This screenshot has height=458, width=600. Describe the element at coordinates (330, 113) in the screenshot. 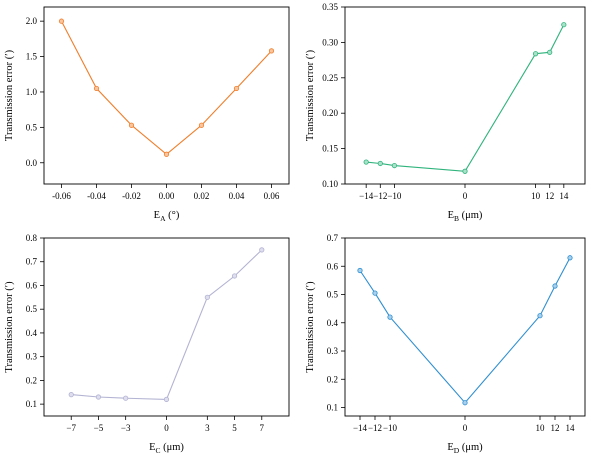

I see `y-tick-label: 0.20` at that location.